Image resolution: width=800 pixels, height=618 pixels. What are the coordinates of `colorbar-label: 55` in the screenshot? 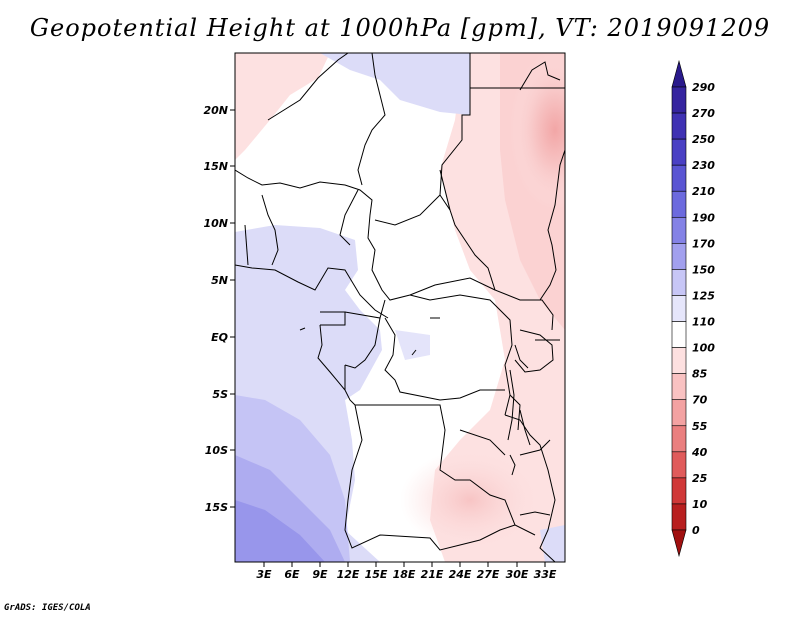 It's located at (700, 426).